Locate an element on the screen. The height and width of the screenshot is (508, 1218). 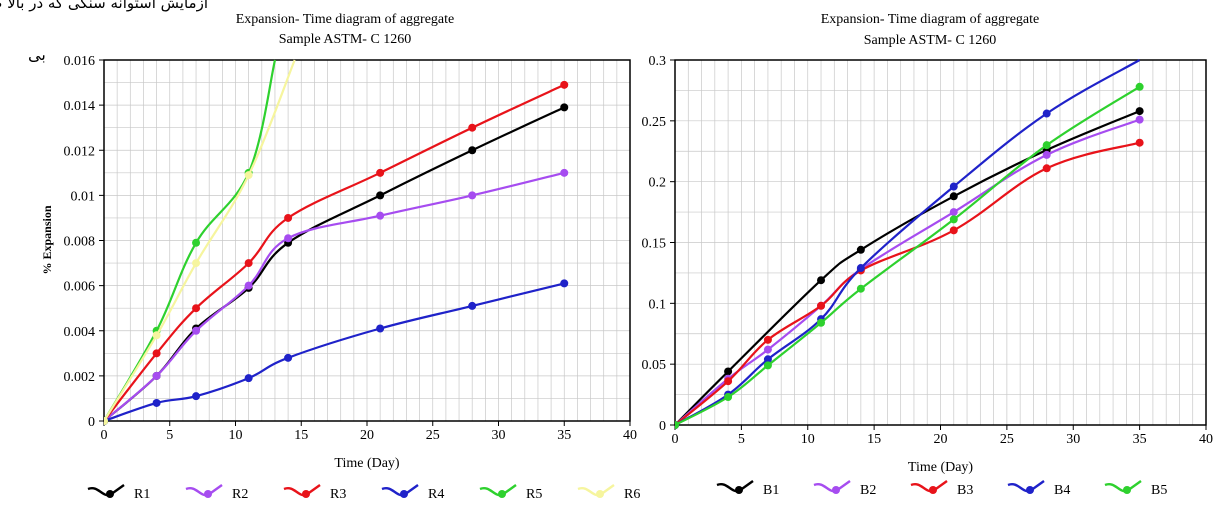
series-R6 is located at coordinates (200, 242).